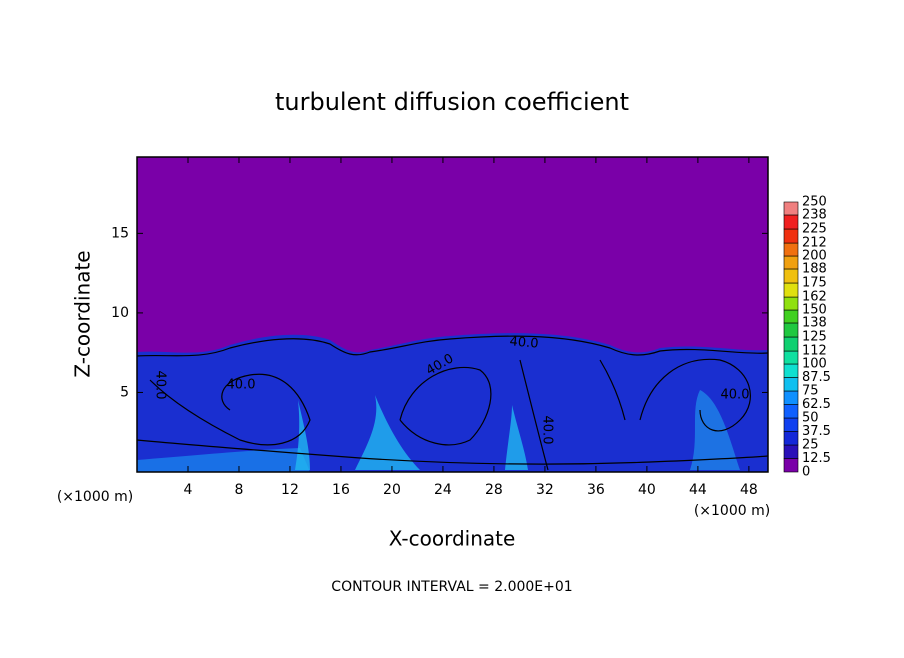 The image size is (904, 658). Describe the element at coordinates (814, 310) in the screenshot. I see `colorbar-label: 150` at that location.